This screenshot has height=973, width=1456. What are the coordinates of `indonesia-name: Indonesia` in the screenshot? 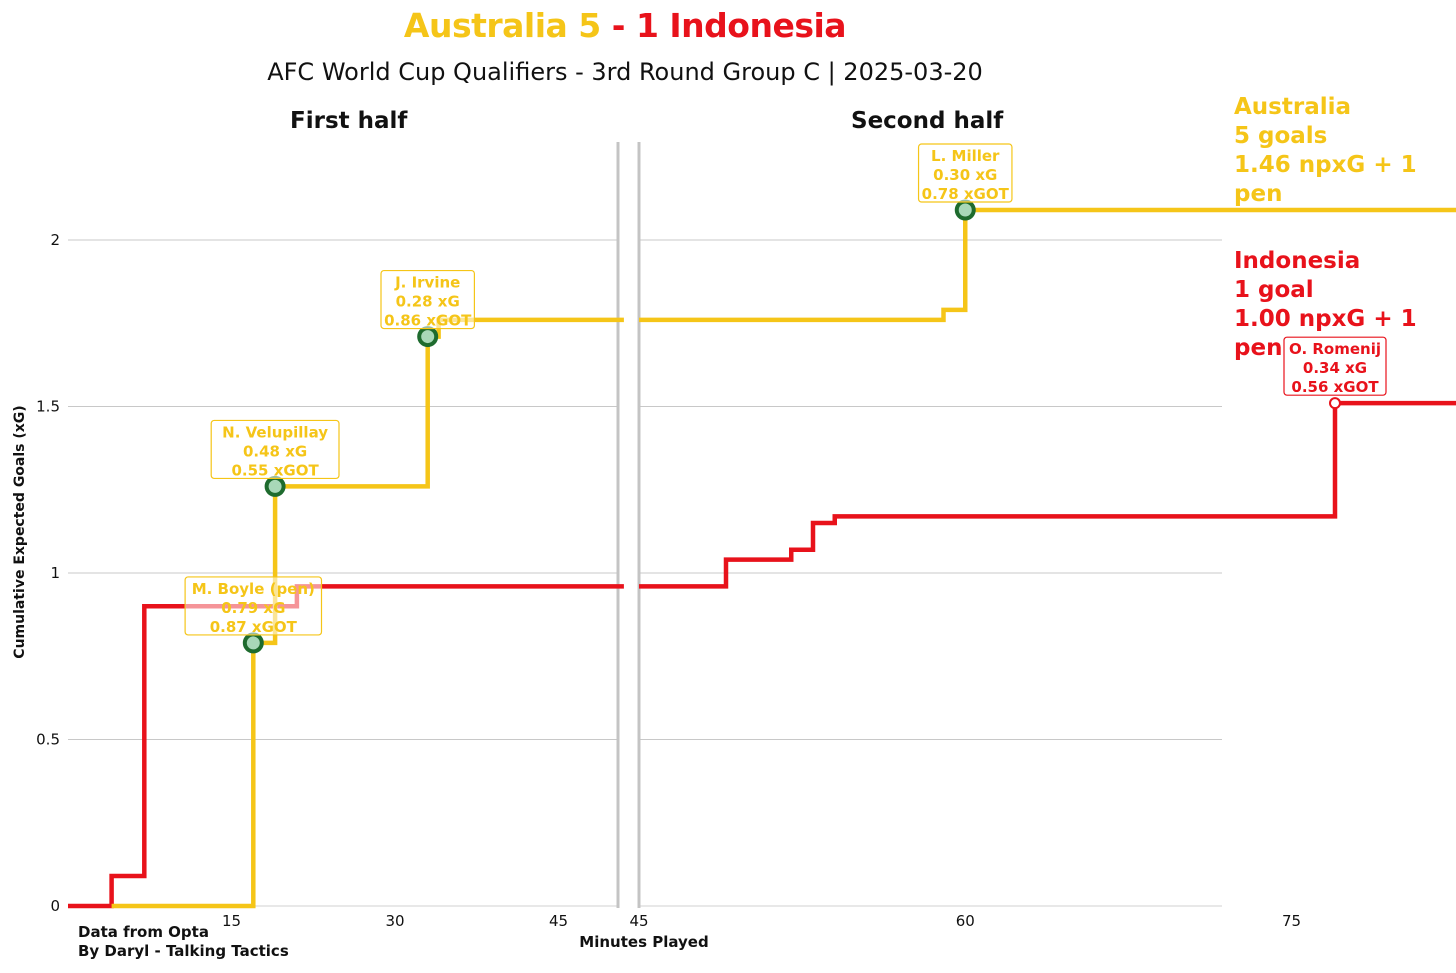 It's located at (1297, 261).